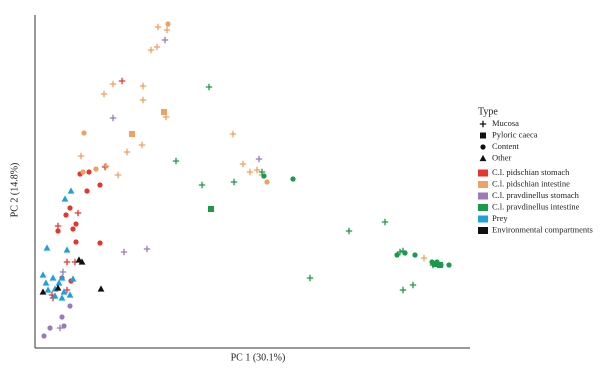 This screenshot has width=600, height=369. What do you see at coordinates (14, 190) in the screenshot?
I see `y-axis-label: PC 2 (14.8%)` at bounding box center [14, 190].